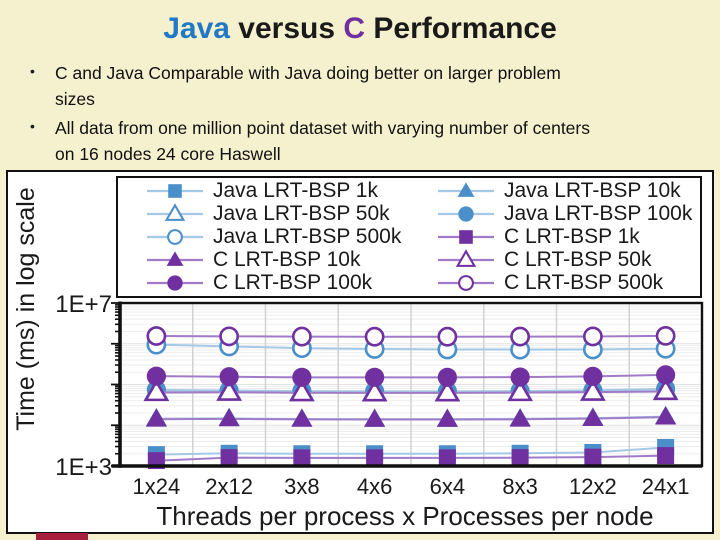 The image size is (720, 540). Describe the element at coordinates (168, 154) in the screenshot. I see `bullet-line: on 16 nodes 24 core Haswell` at that location.